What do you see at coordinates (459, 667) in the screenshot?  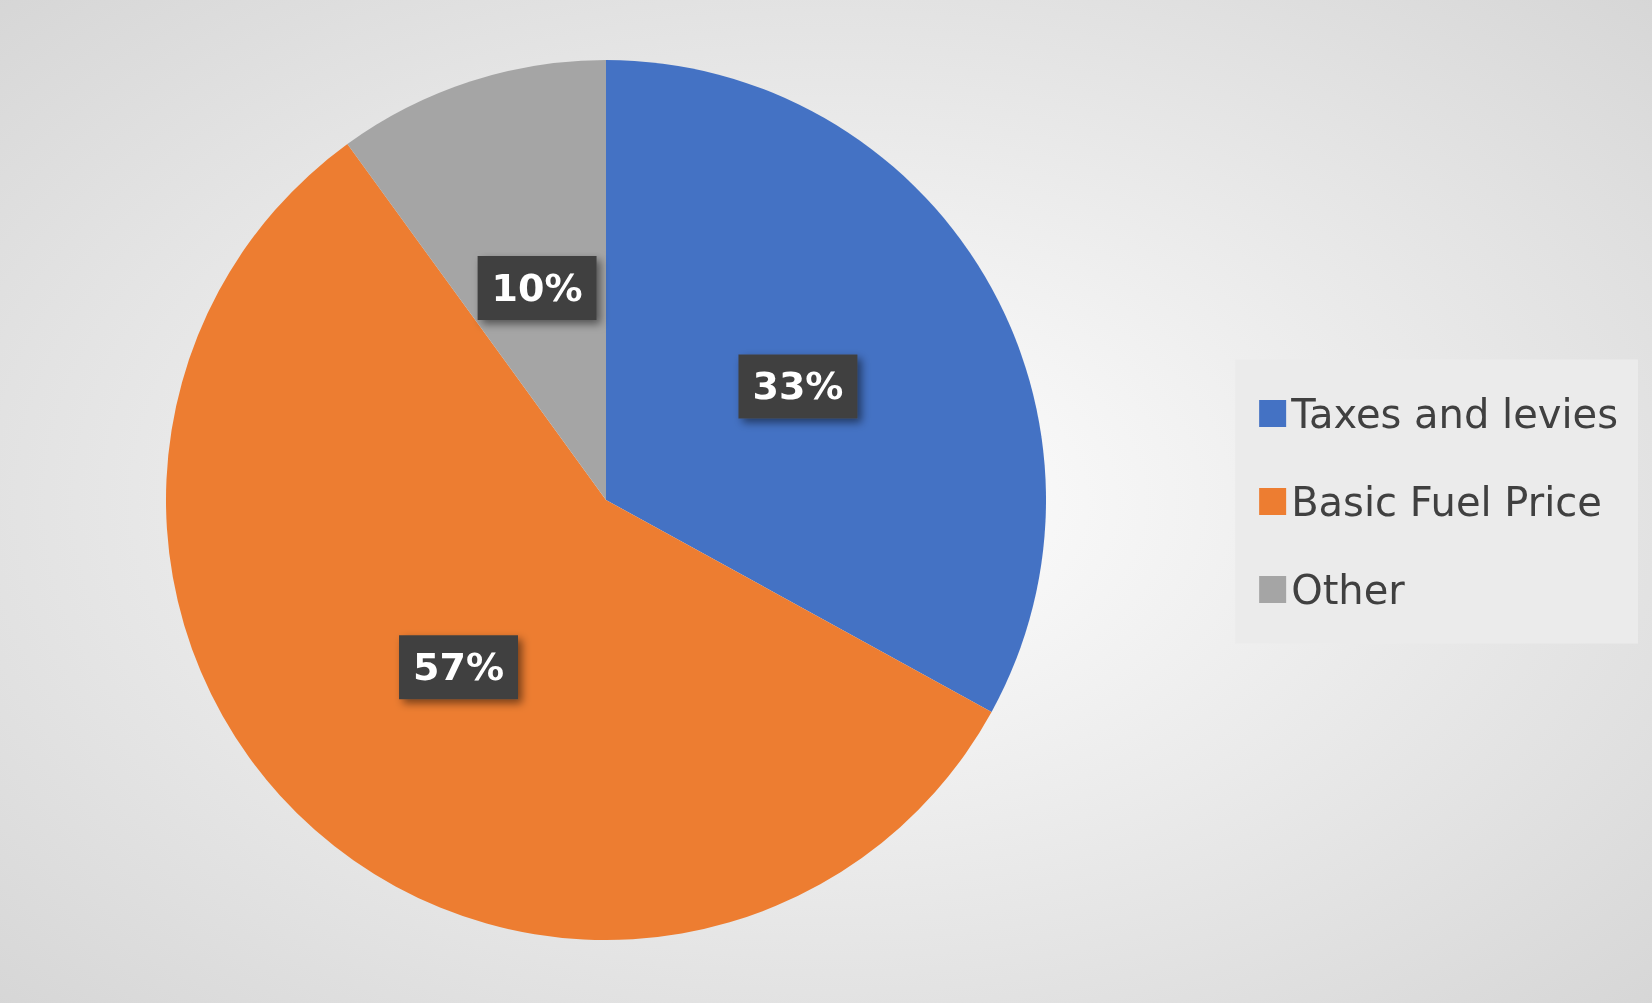 I see `data-label: 57%` at bounding box center [459, 667].